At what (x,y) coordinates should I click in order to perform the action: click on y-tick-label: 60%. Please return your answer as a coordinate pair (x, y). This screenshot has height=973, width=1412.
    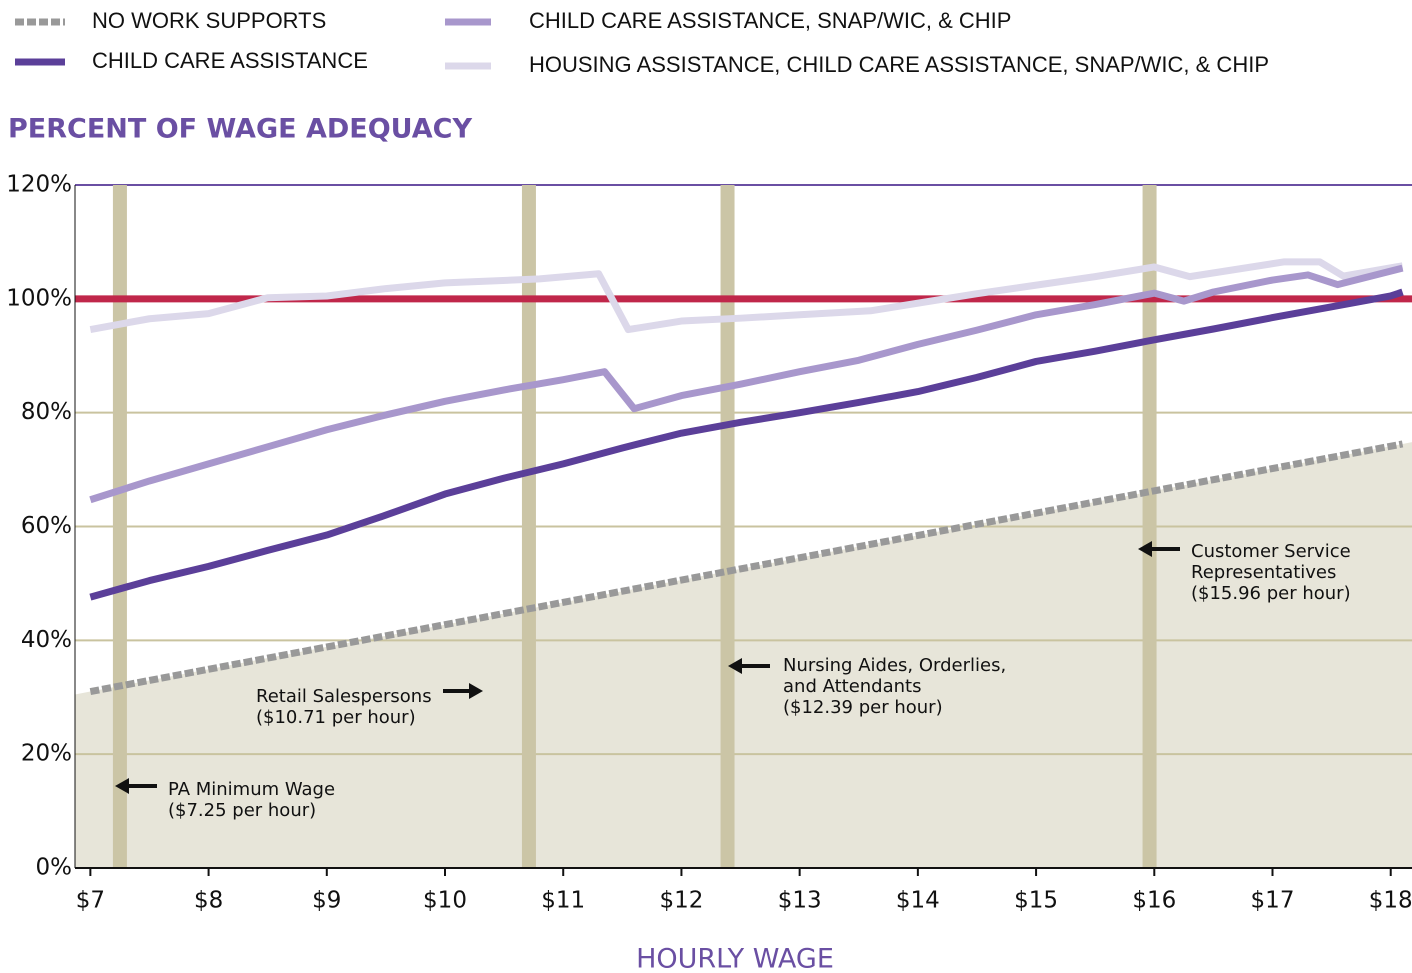
    Looking at the image, I should click on (46, 526).